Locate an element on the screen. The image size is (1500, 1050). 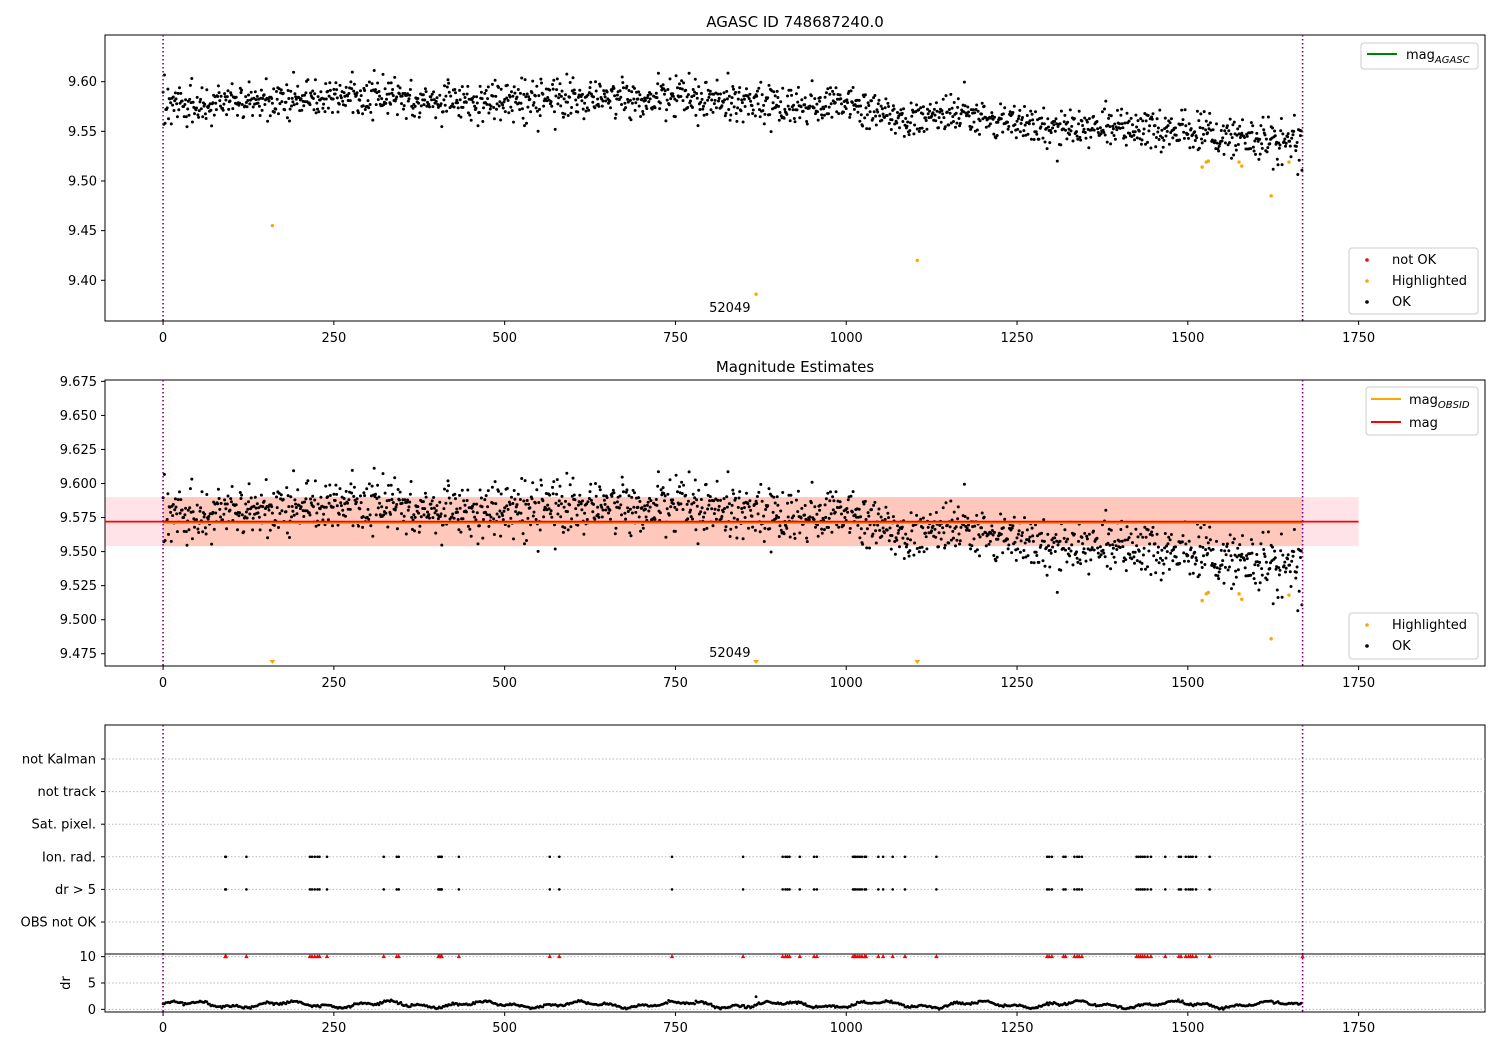
legend-marker-label: OK is located at coordinates (1401, 646).